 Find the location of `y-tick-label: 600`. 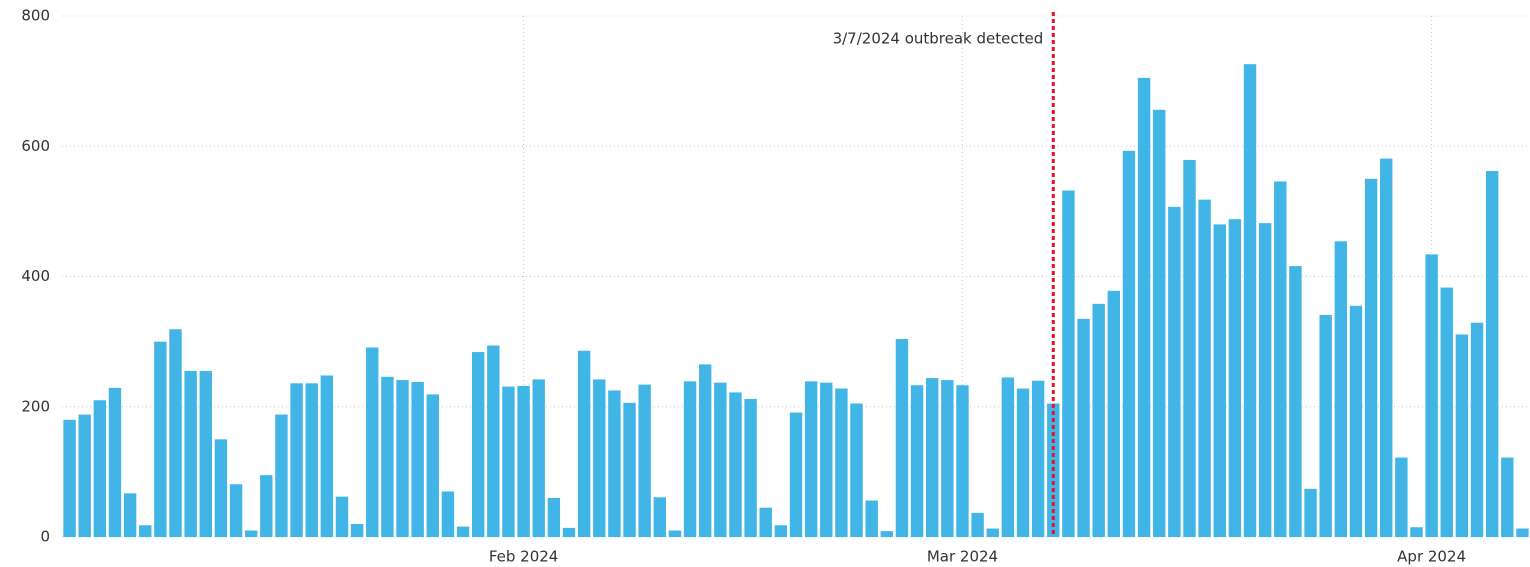

y-tick-label: 600 is located at coordinates (35, 146).